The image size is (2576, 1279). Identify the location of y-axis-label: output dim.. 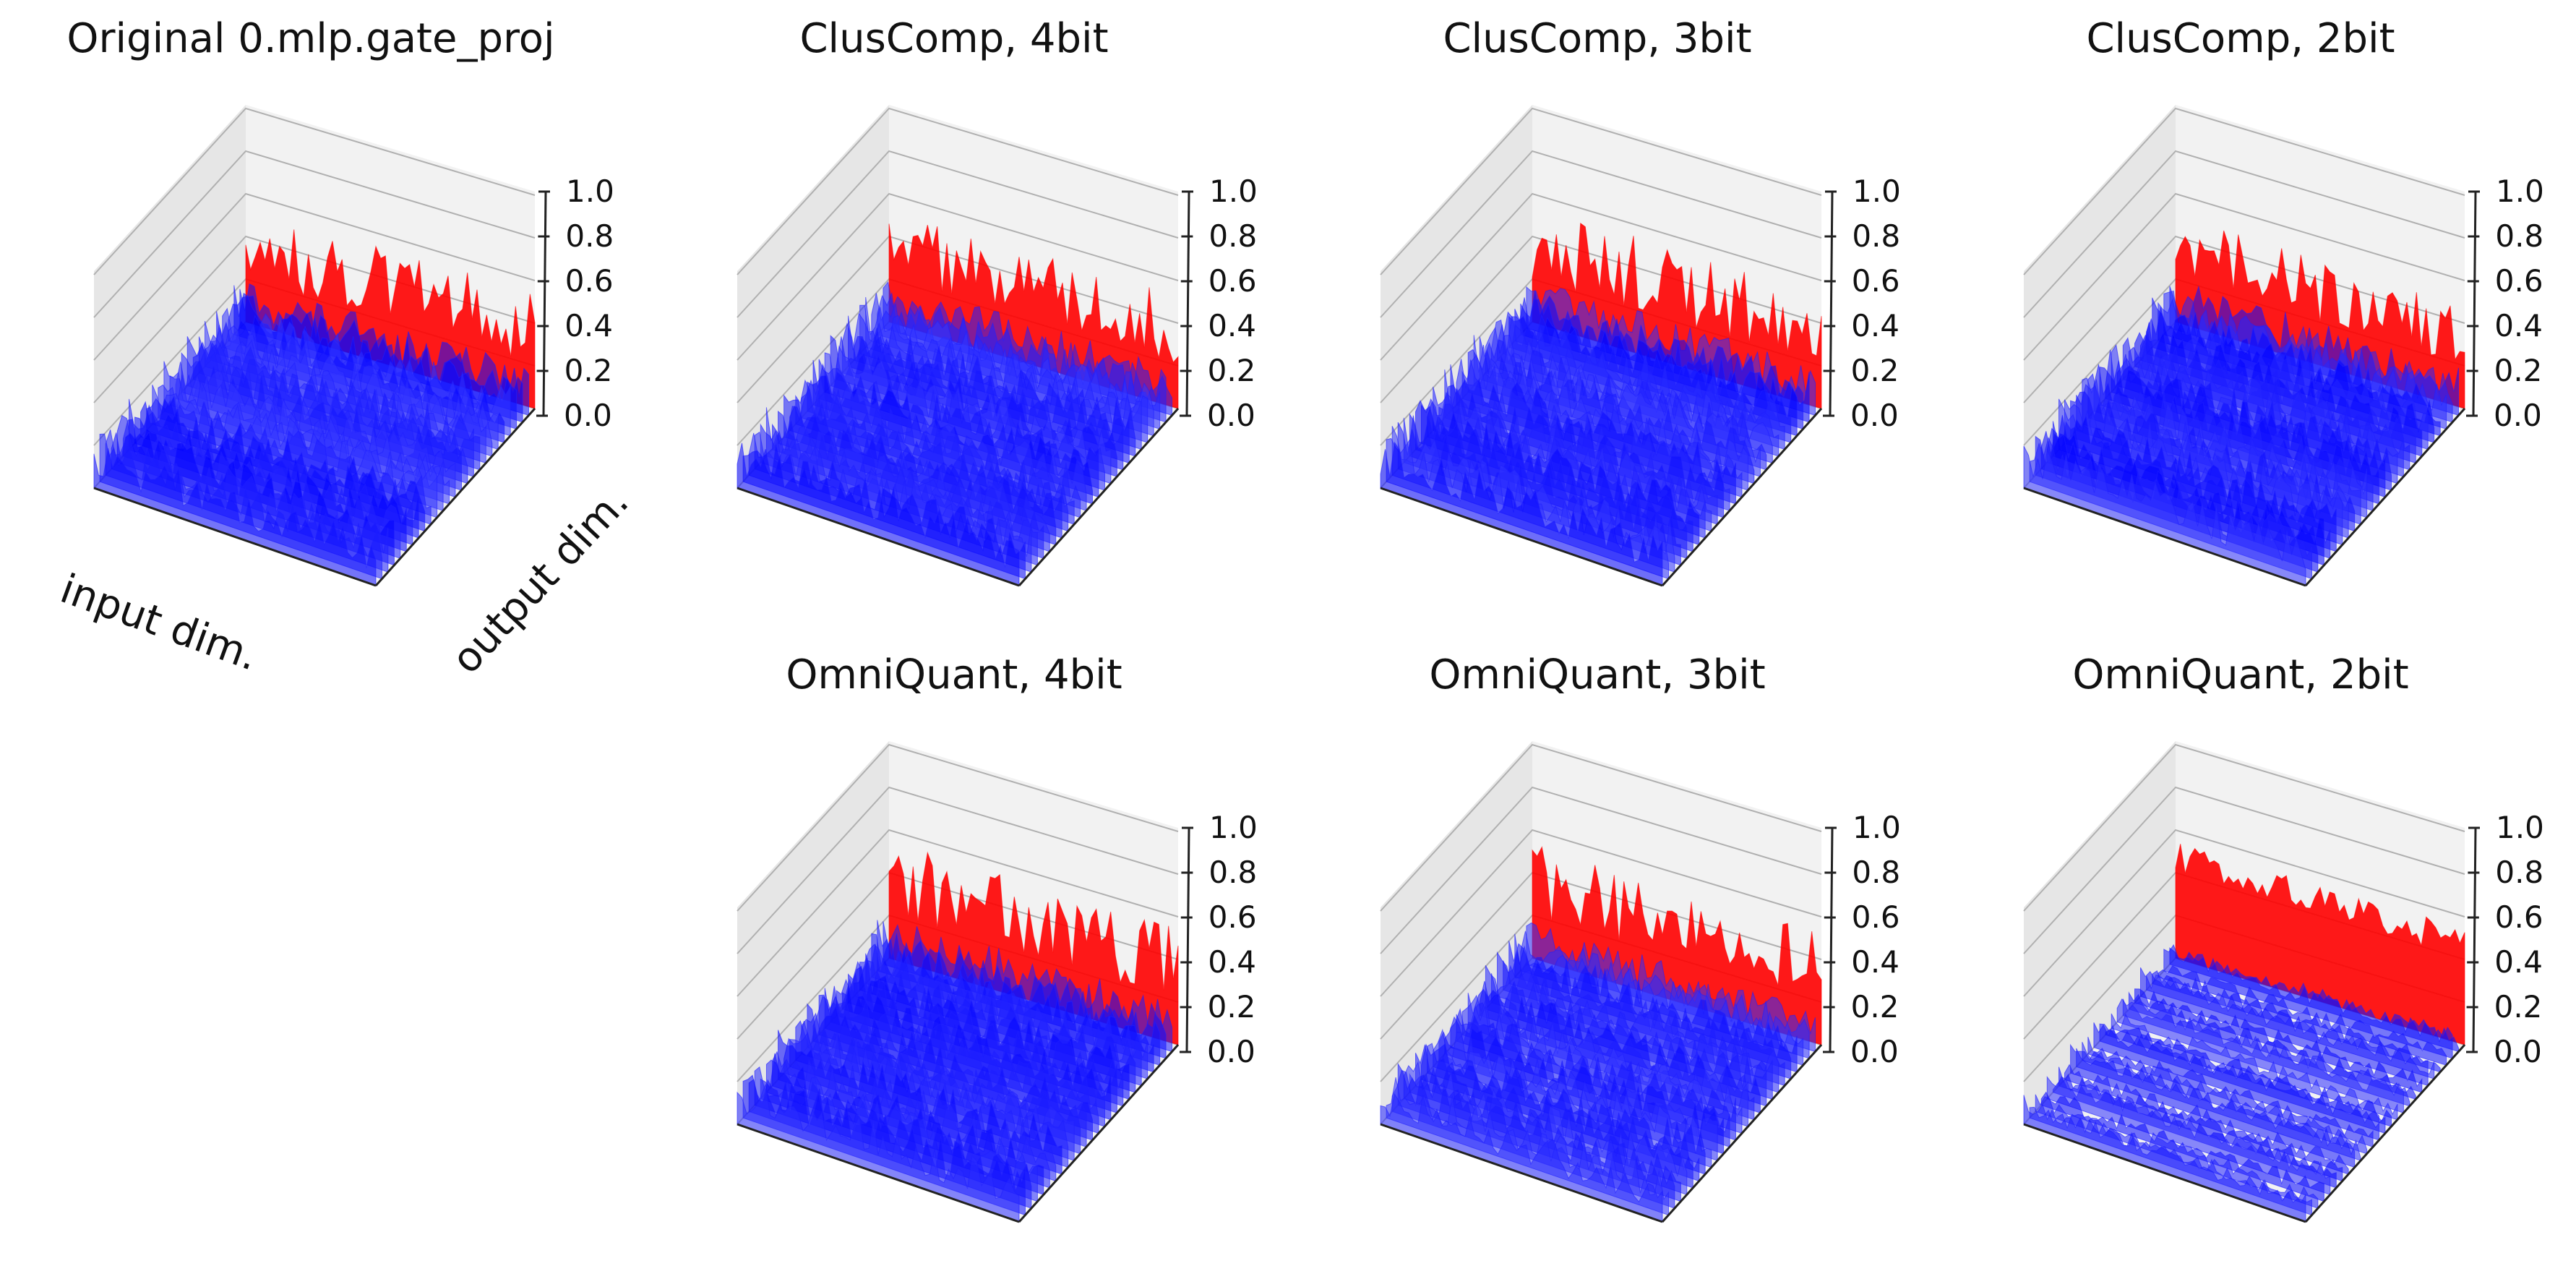
(540, 581).